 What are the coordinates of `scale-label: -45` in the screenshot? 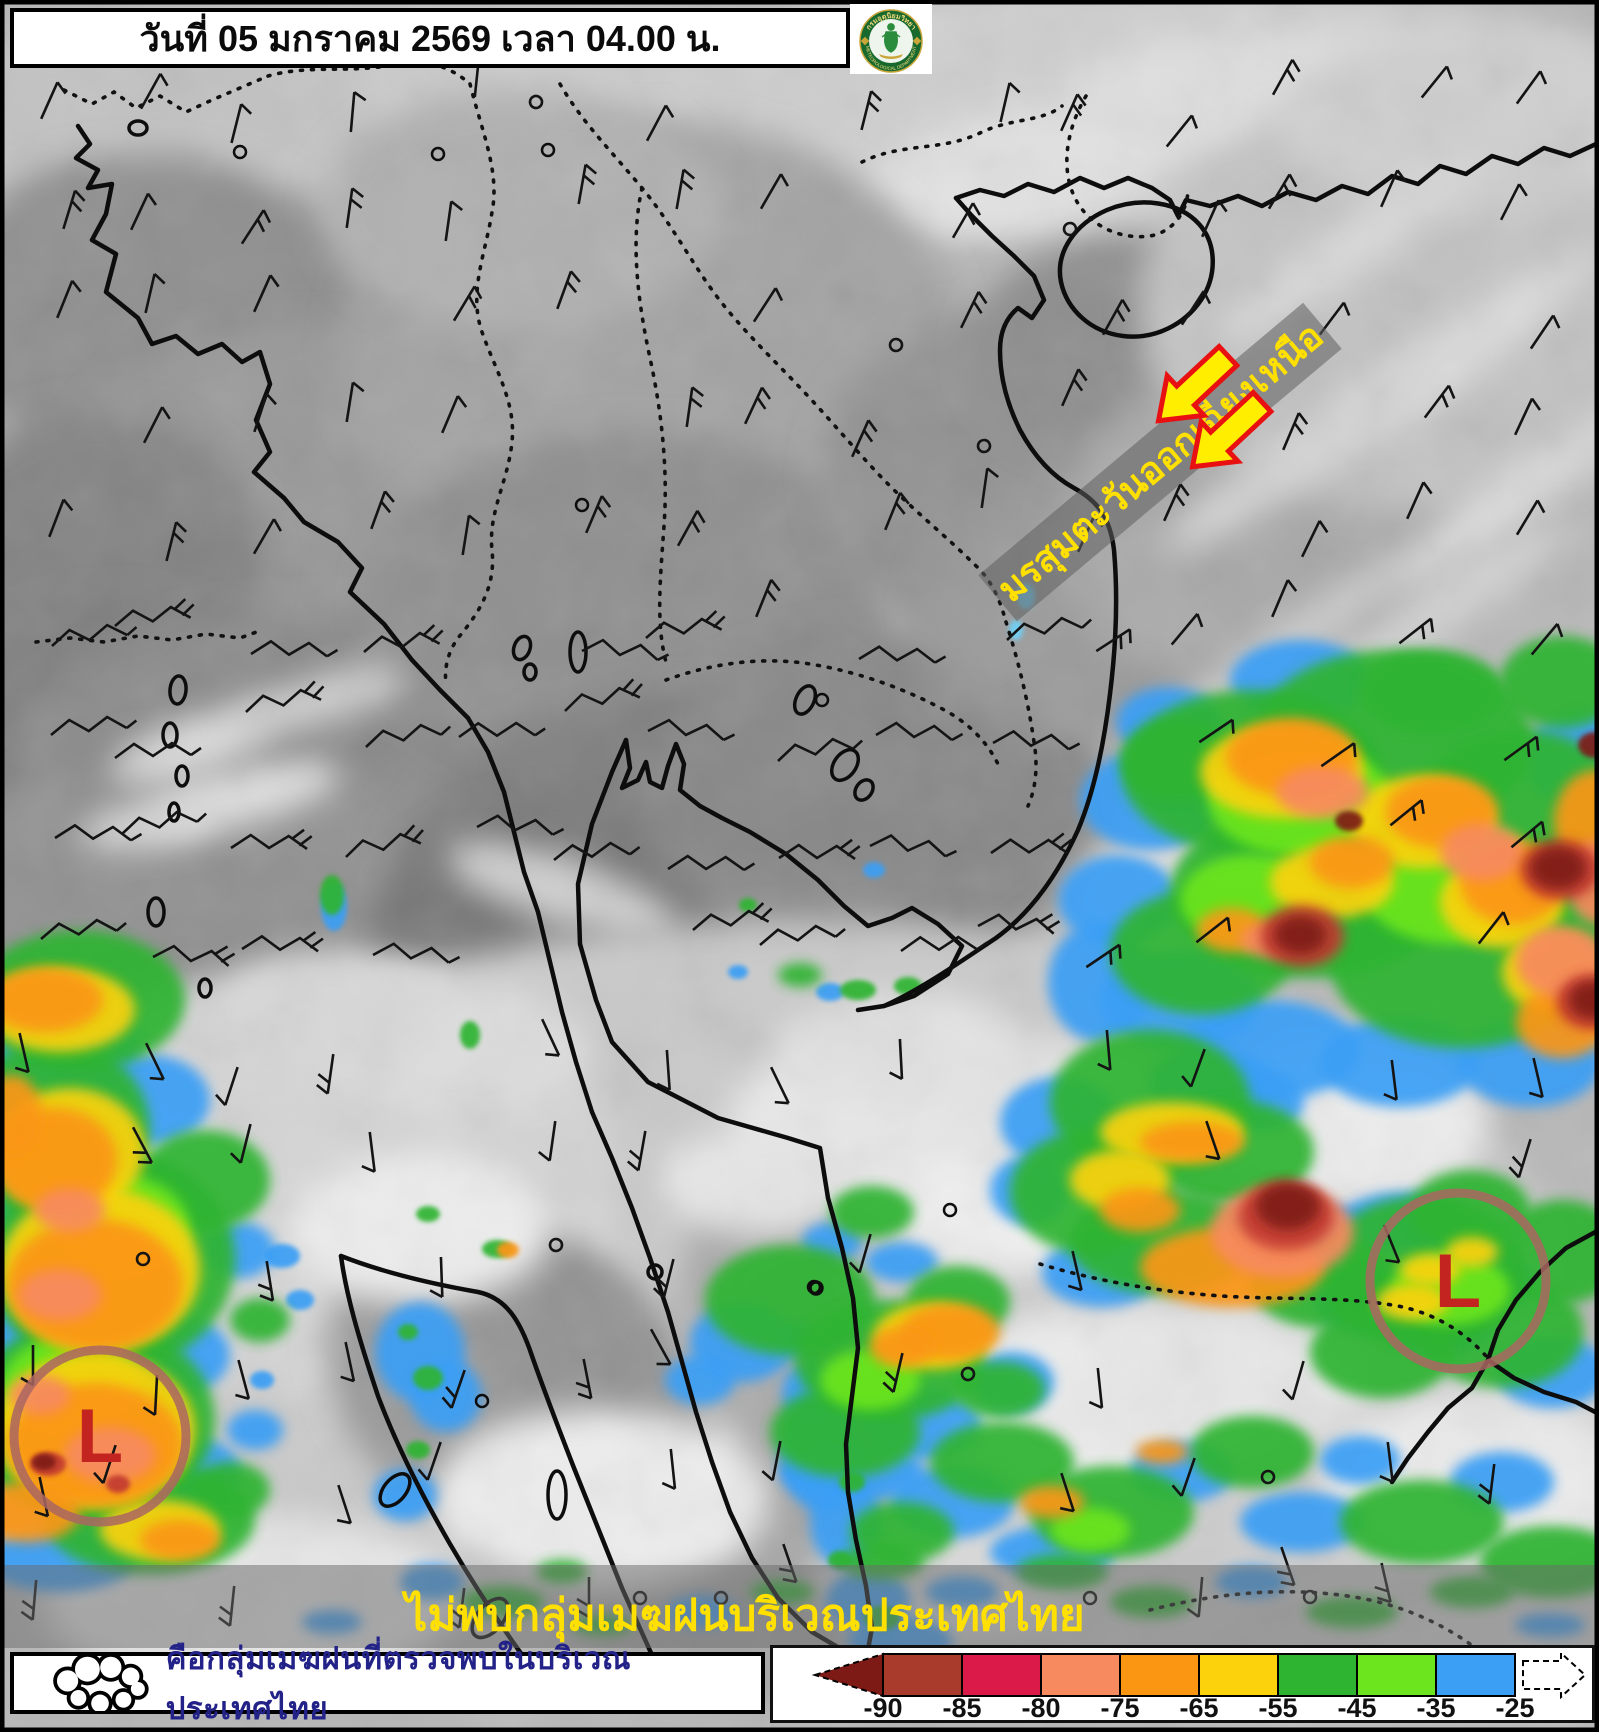 It's located at (1356, 1706).